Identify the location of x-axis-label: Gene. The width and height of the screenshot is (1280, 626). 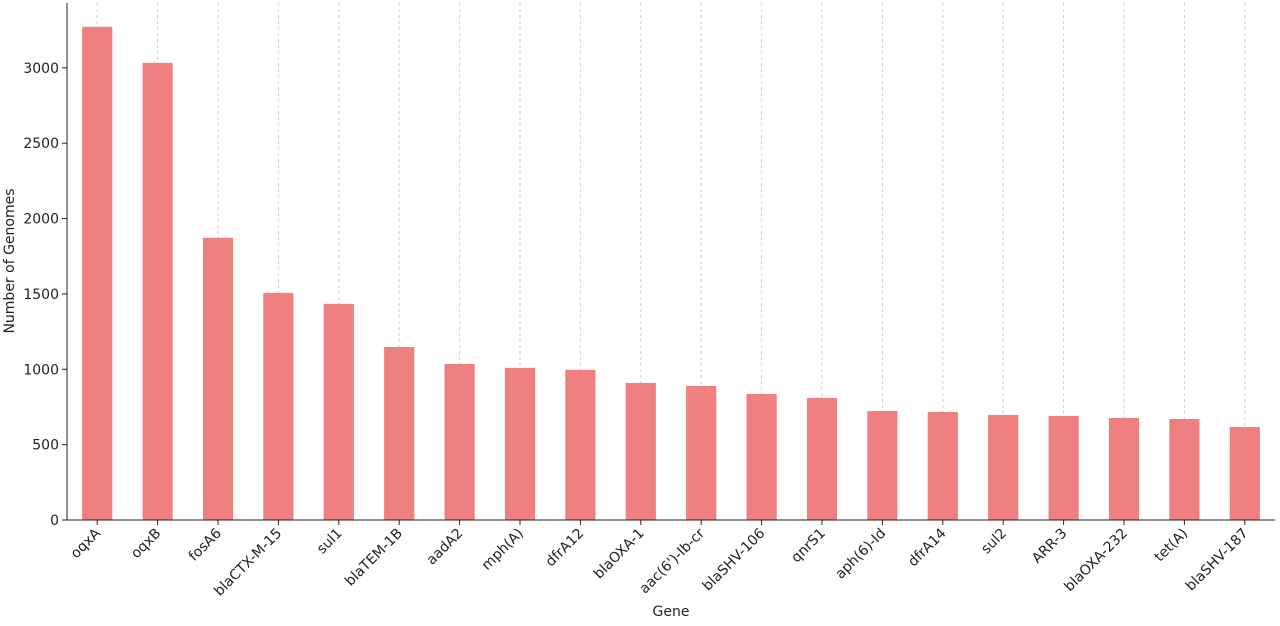
(671, 612).